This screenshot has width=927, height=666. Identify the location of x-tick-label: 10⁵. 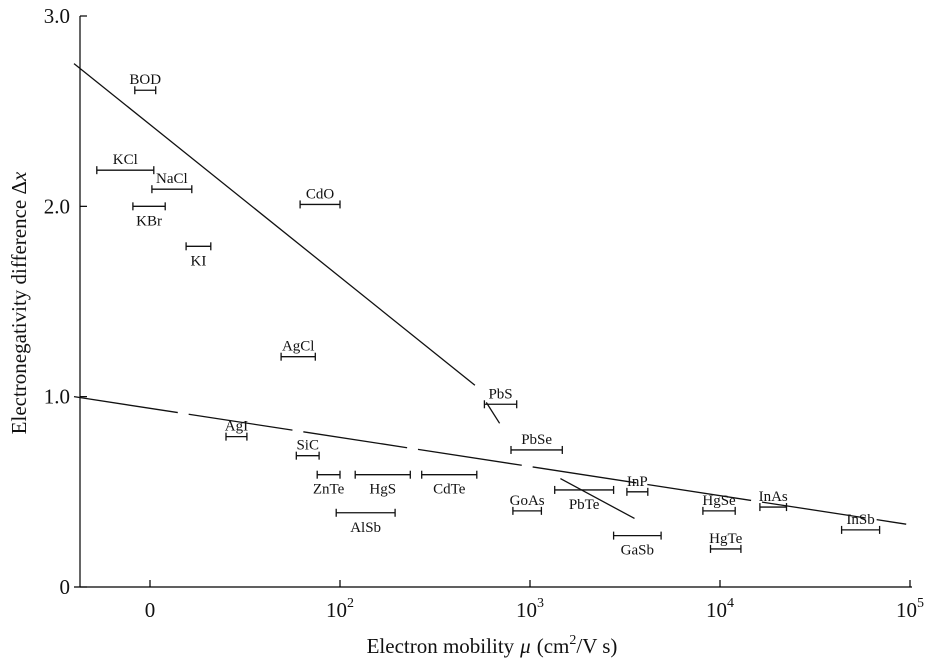
(910, 609).